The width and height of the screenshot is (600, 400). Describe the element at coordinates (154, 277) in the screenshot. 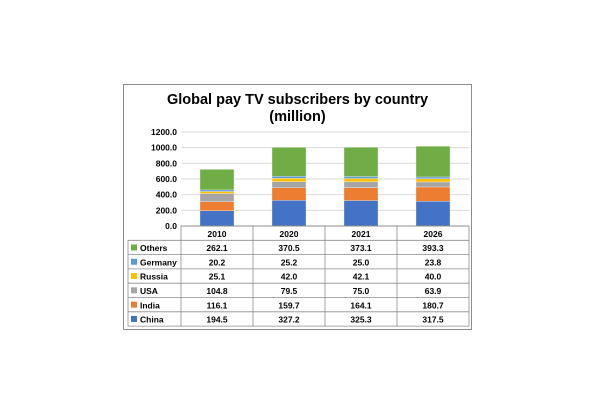

I see `legend-label: Russia` at that location.